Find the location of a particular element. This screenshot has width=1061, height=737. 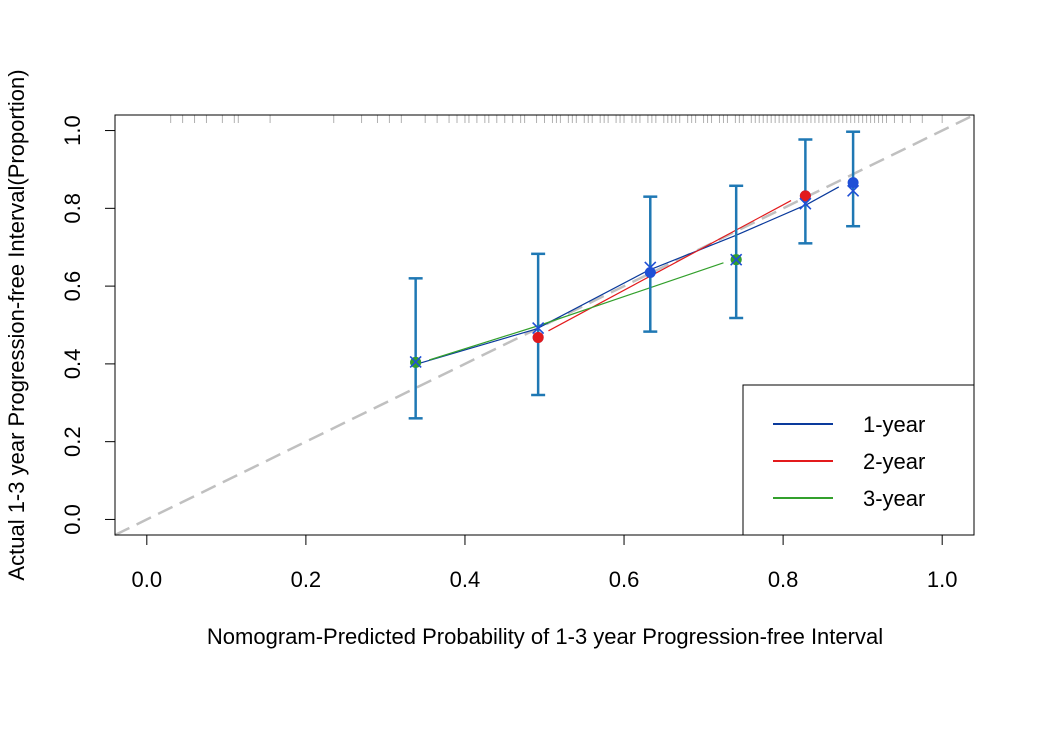

legend-label-2-year: 2-year is located at coordinates (894, 461).